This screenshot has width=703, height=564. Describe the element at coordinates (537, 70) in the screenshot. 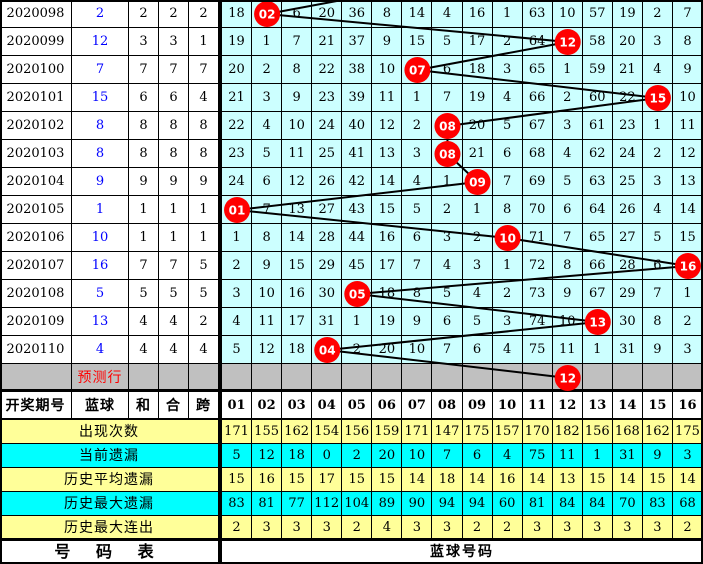

I see `grid-cell: 65` at that location.